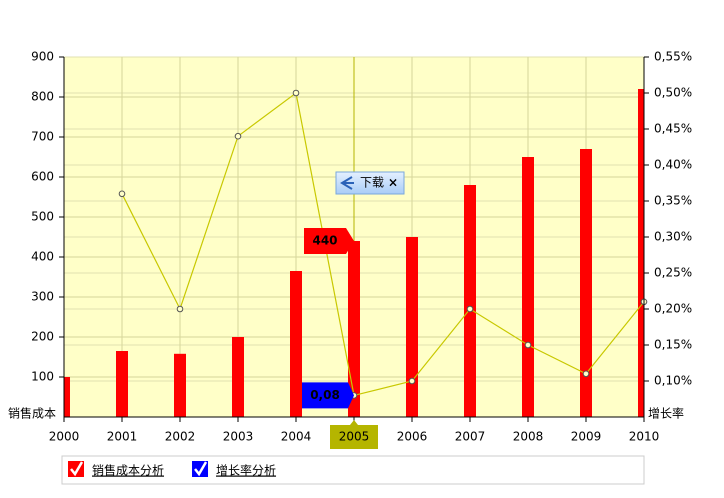 Image resolution: width=724 pixels, height=498 pixels. Describe the element at coordinates (180, 437) in the screenshot. I see `x-tick-label: 2002` at that location.